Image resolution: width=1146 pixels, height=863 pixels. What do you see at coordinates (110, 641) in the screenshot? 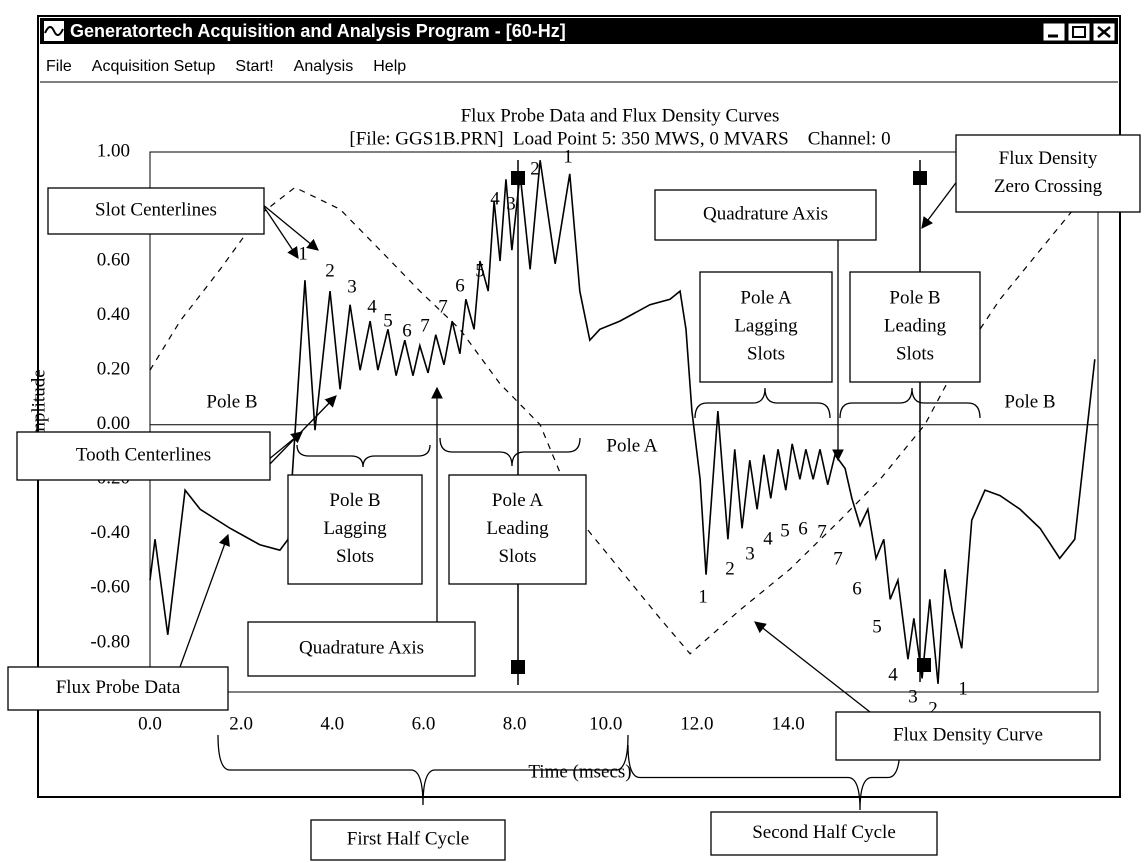
I see `y-tick-label: -0.80` at bounding box center [110, 641].